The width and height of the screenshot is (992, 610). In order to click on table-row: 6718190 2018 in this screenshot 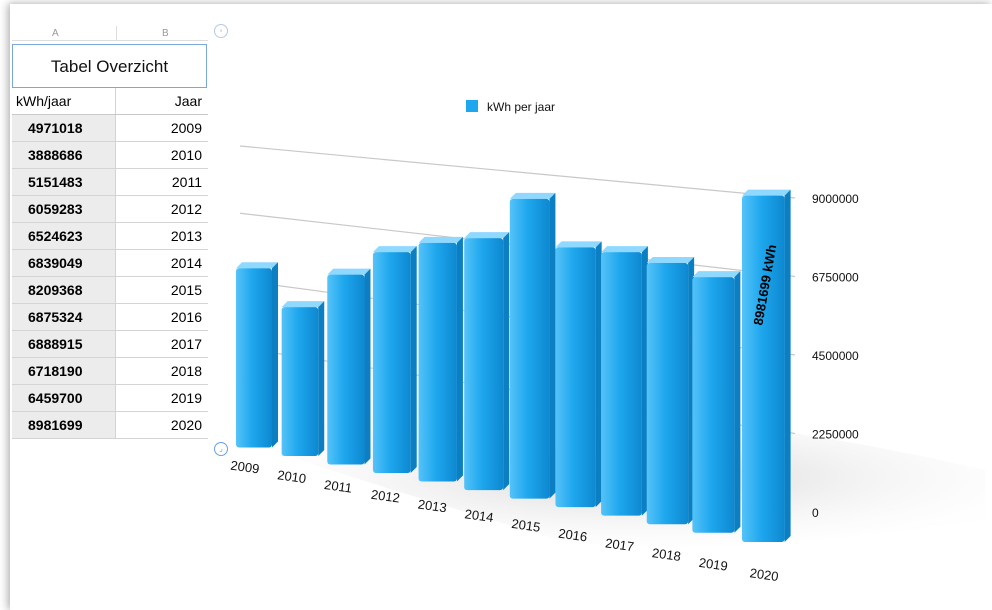, I will do `click(110, 371)`.